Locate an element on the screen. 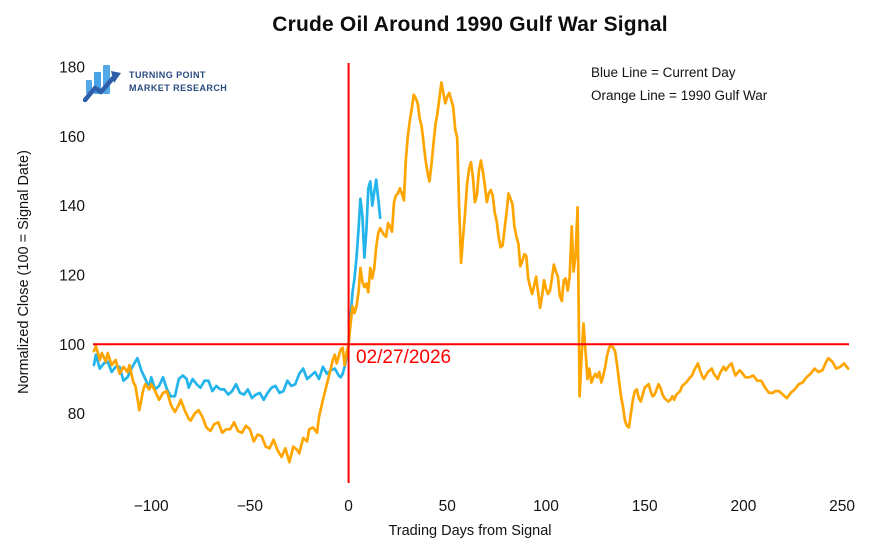 Image resolution: width=882 pixels, height=557 pixels. y-tick-label: 160 is located at coordinates (72, 137).